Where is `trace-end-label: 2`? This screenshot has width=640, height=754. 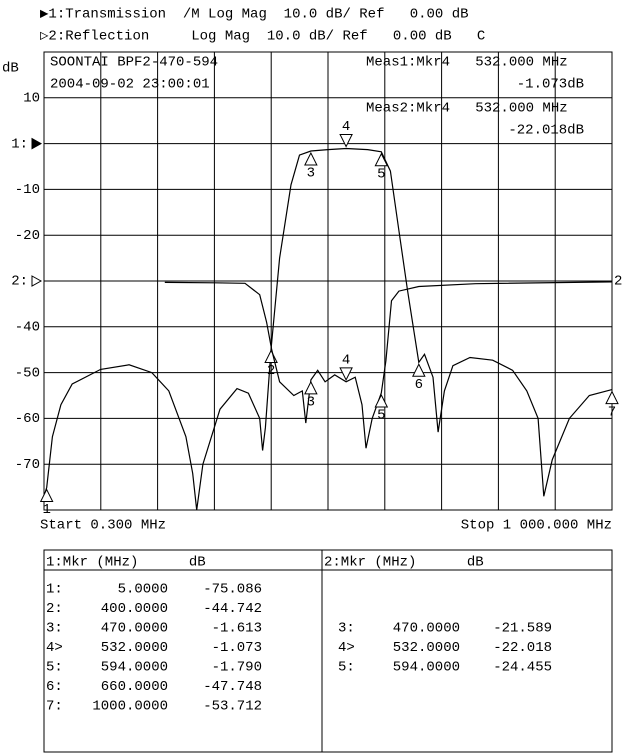 trace-end-label: 2 is located at coordinates (618, 282).